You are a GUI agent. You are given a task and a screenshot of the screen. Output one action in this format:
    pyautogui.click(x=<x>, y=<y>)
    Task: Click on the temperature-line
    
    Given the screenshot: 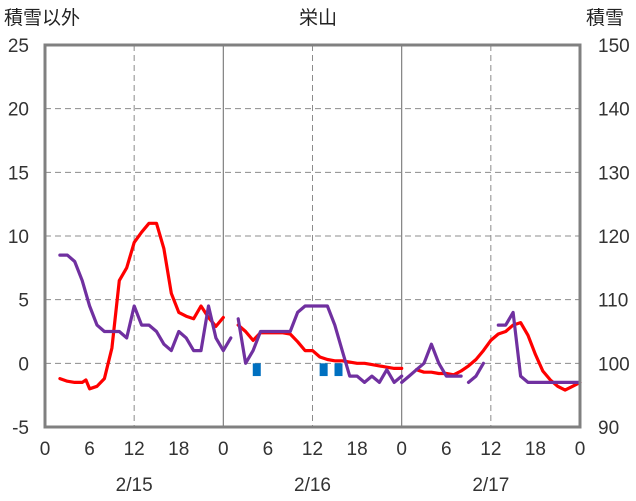 What is the action you would take?
    pyautogui.click(x=141, y=306)
    